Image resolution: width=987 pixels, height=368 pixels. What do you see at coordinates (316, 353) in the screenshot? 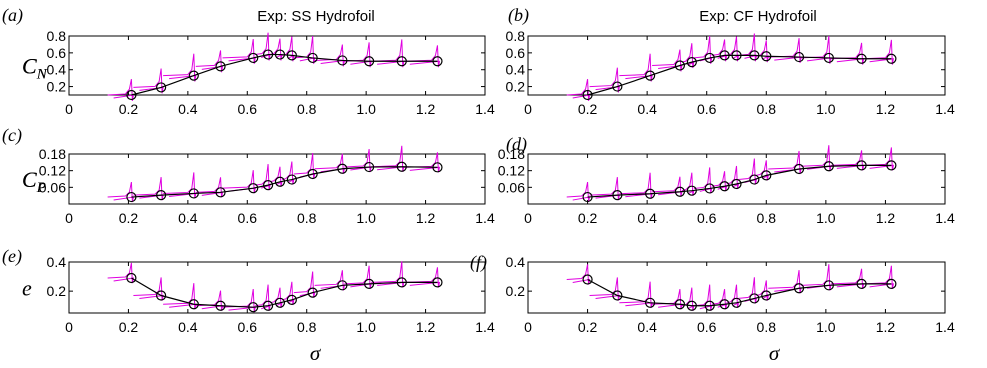
I see `x-axis-label-left: σ` at bounding box center [316, 353].